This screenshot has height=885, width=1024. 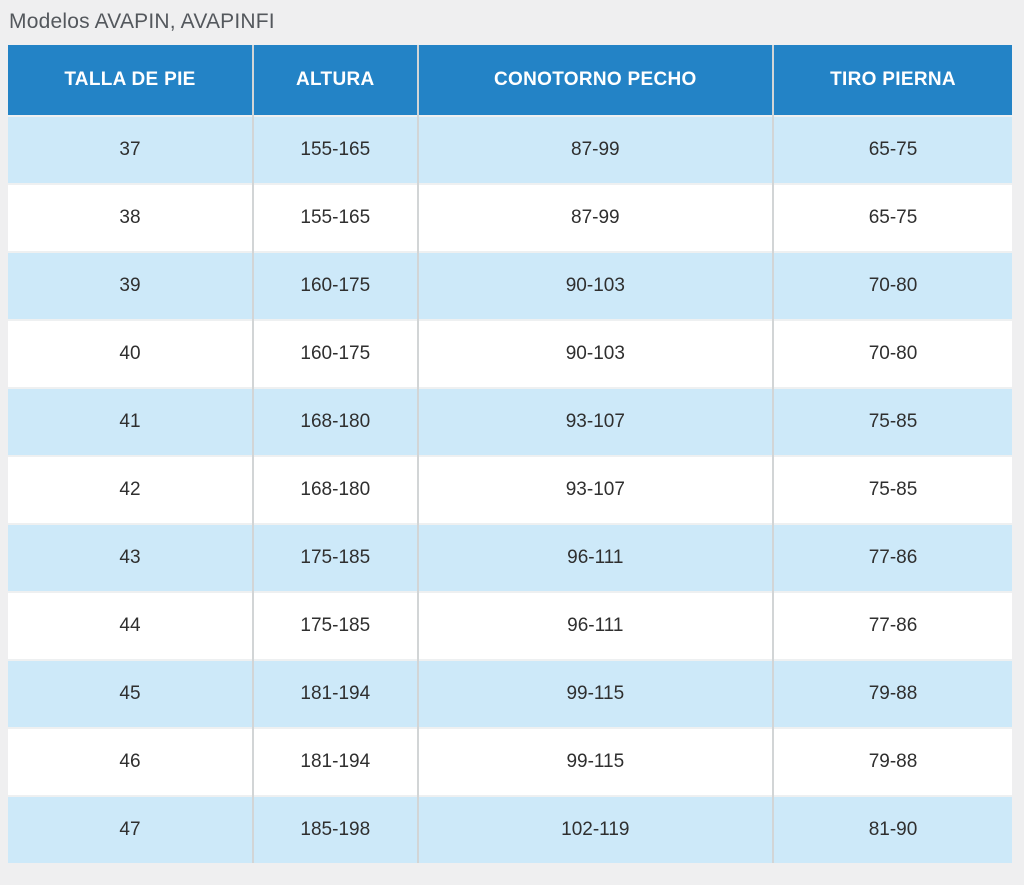 What do you see at coordinates (334, 829) in the screenshot?
I see `table-cell: 185-198` at bounding box center [334, 829].